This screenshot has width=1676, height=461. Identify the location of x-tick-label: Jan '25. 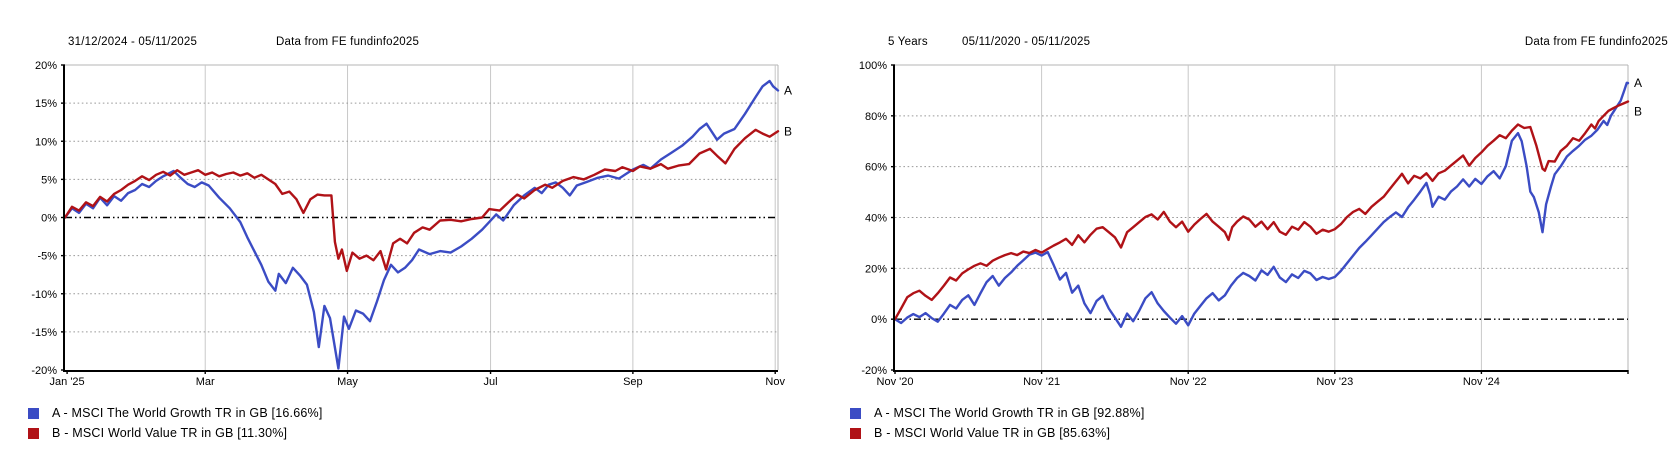
(67, 382).